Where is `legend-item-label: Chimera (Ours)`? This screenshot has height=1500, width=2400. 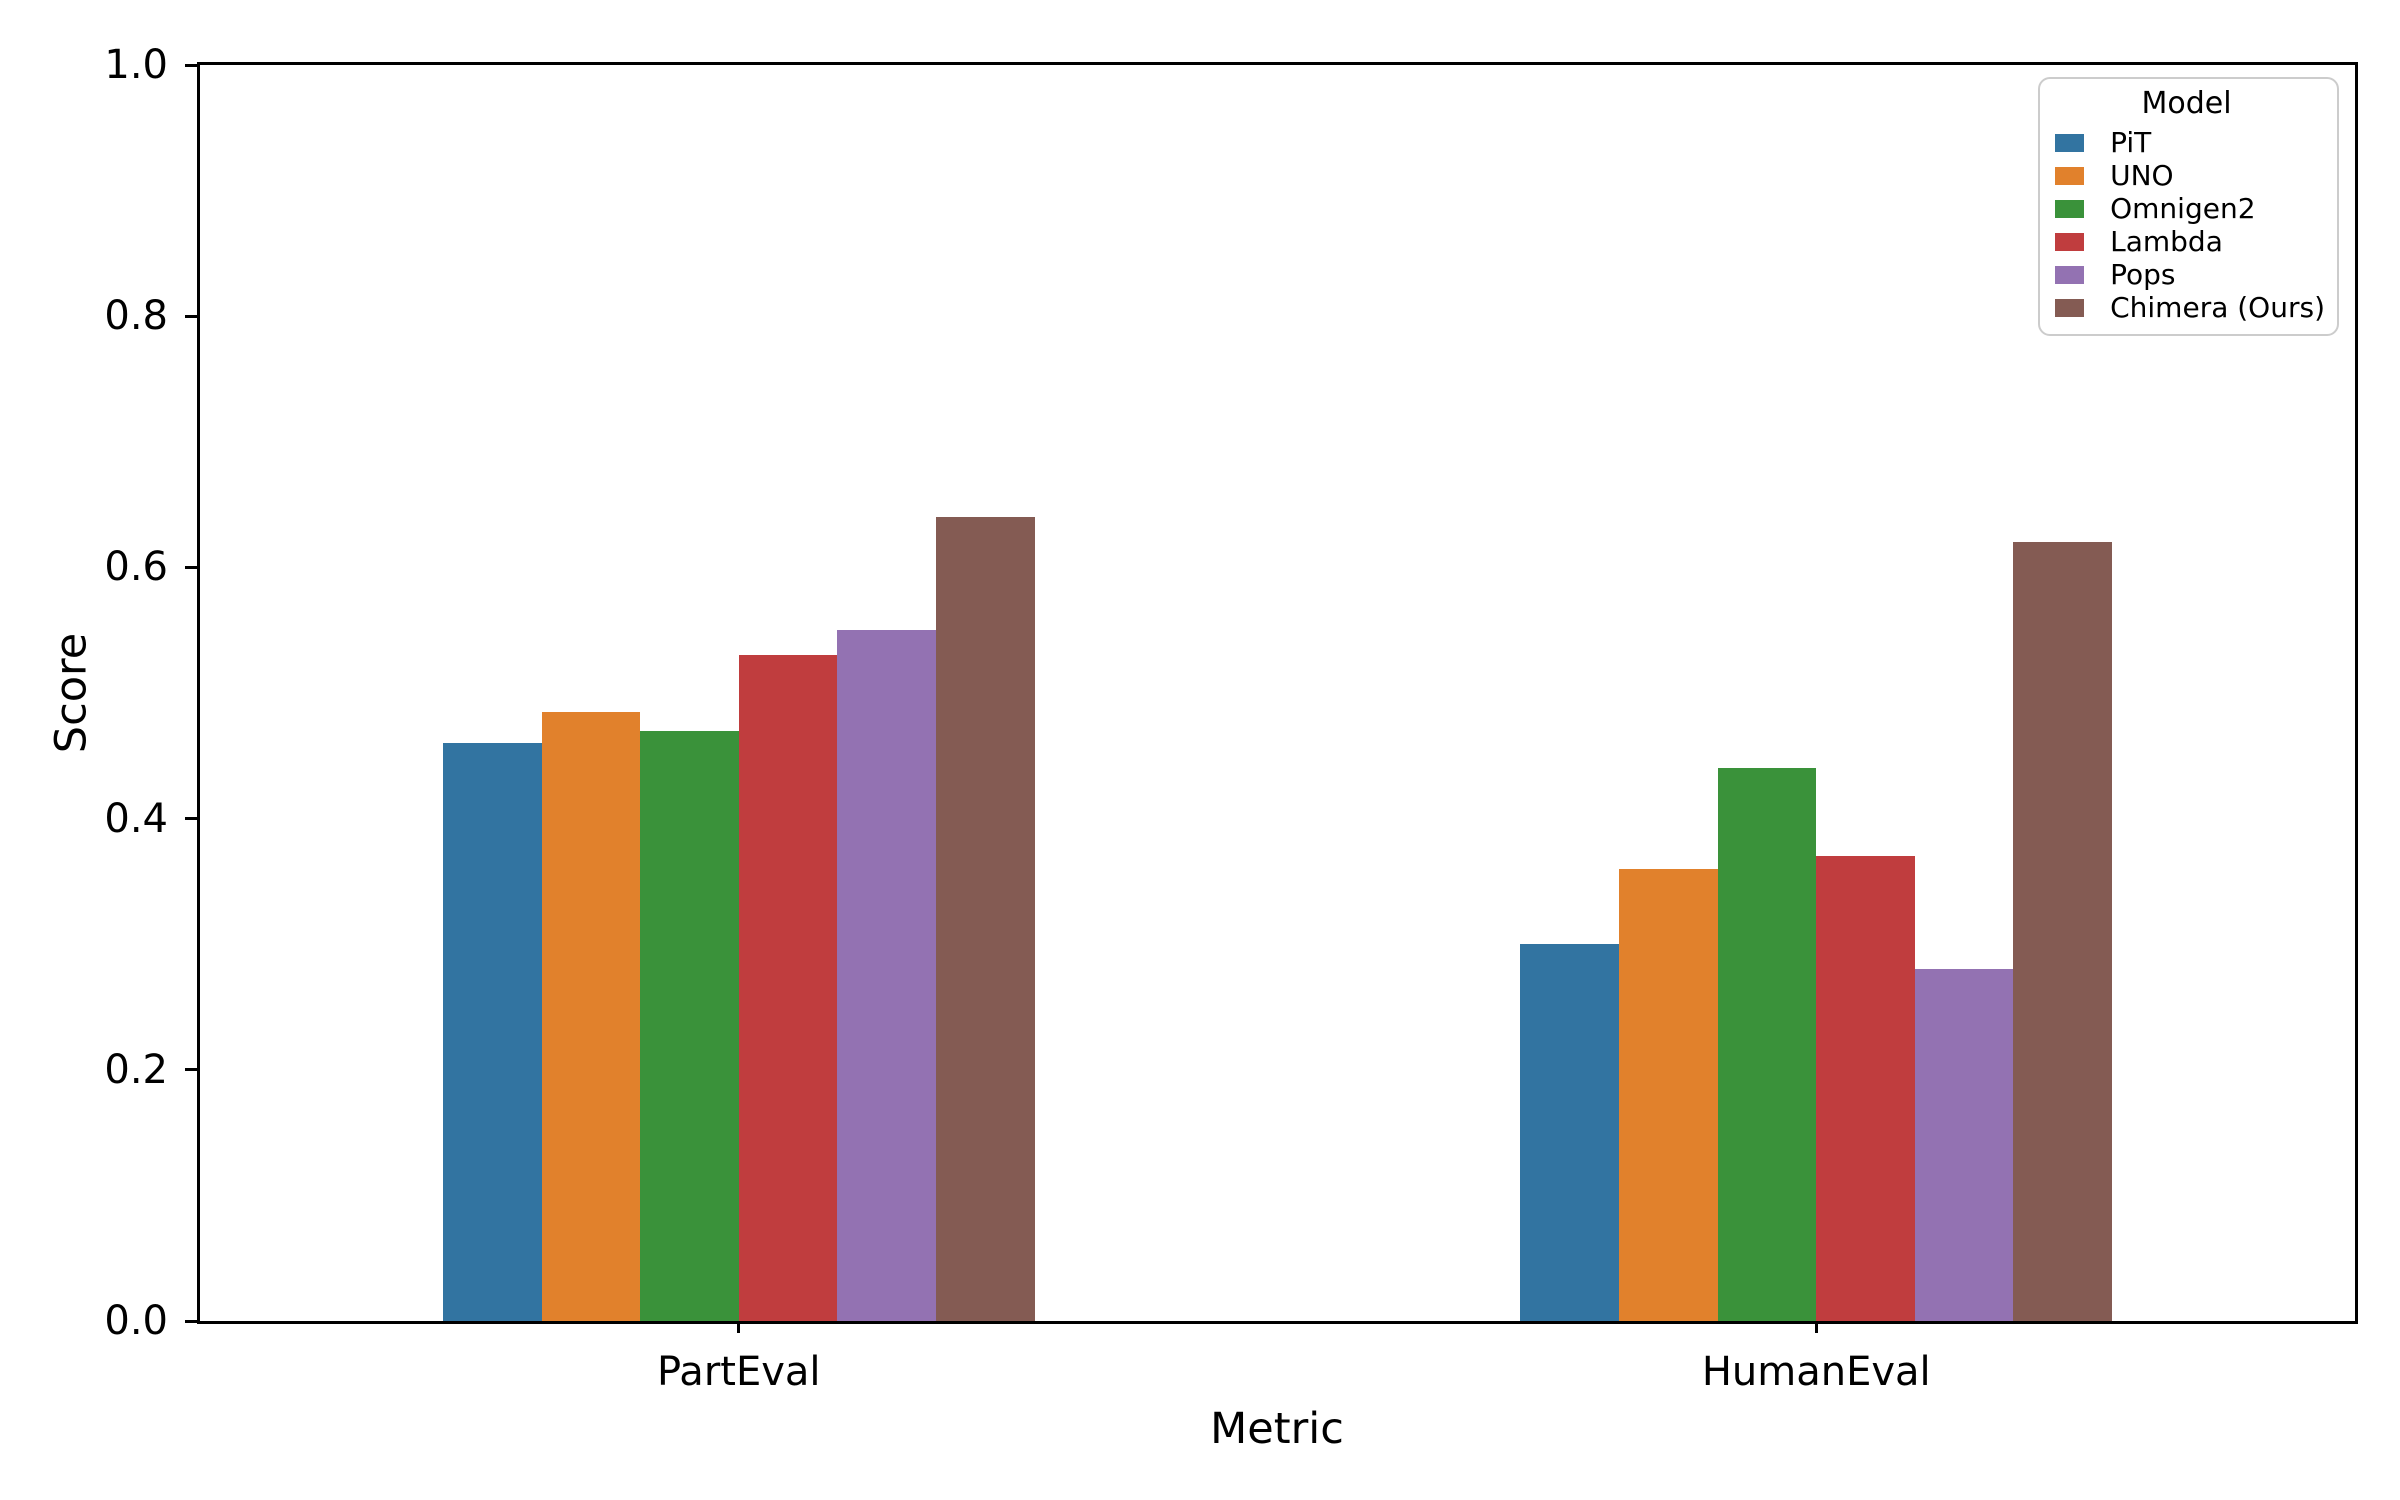 legend-item-label: Chimera (Ours) is located at coordinates (2217, 307).